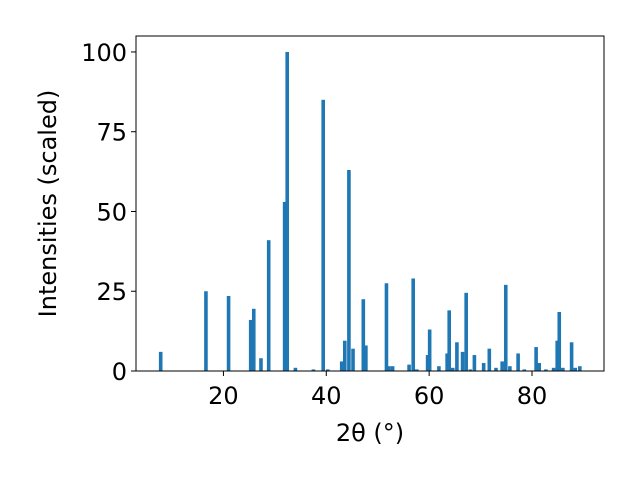  What do you see at coordinates (111, 292) in the screenshot?
I see `y-tick-label: 25` at bounding box center [111, 292].